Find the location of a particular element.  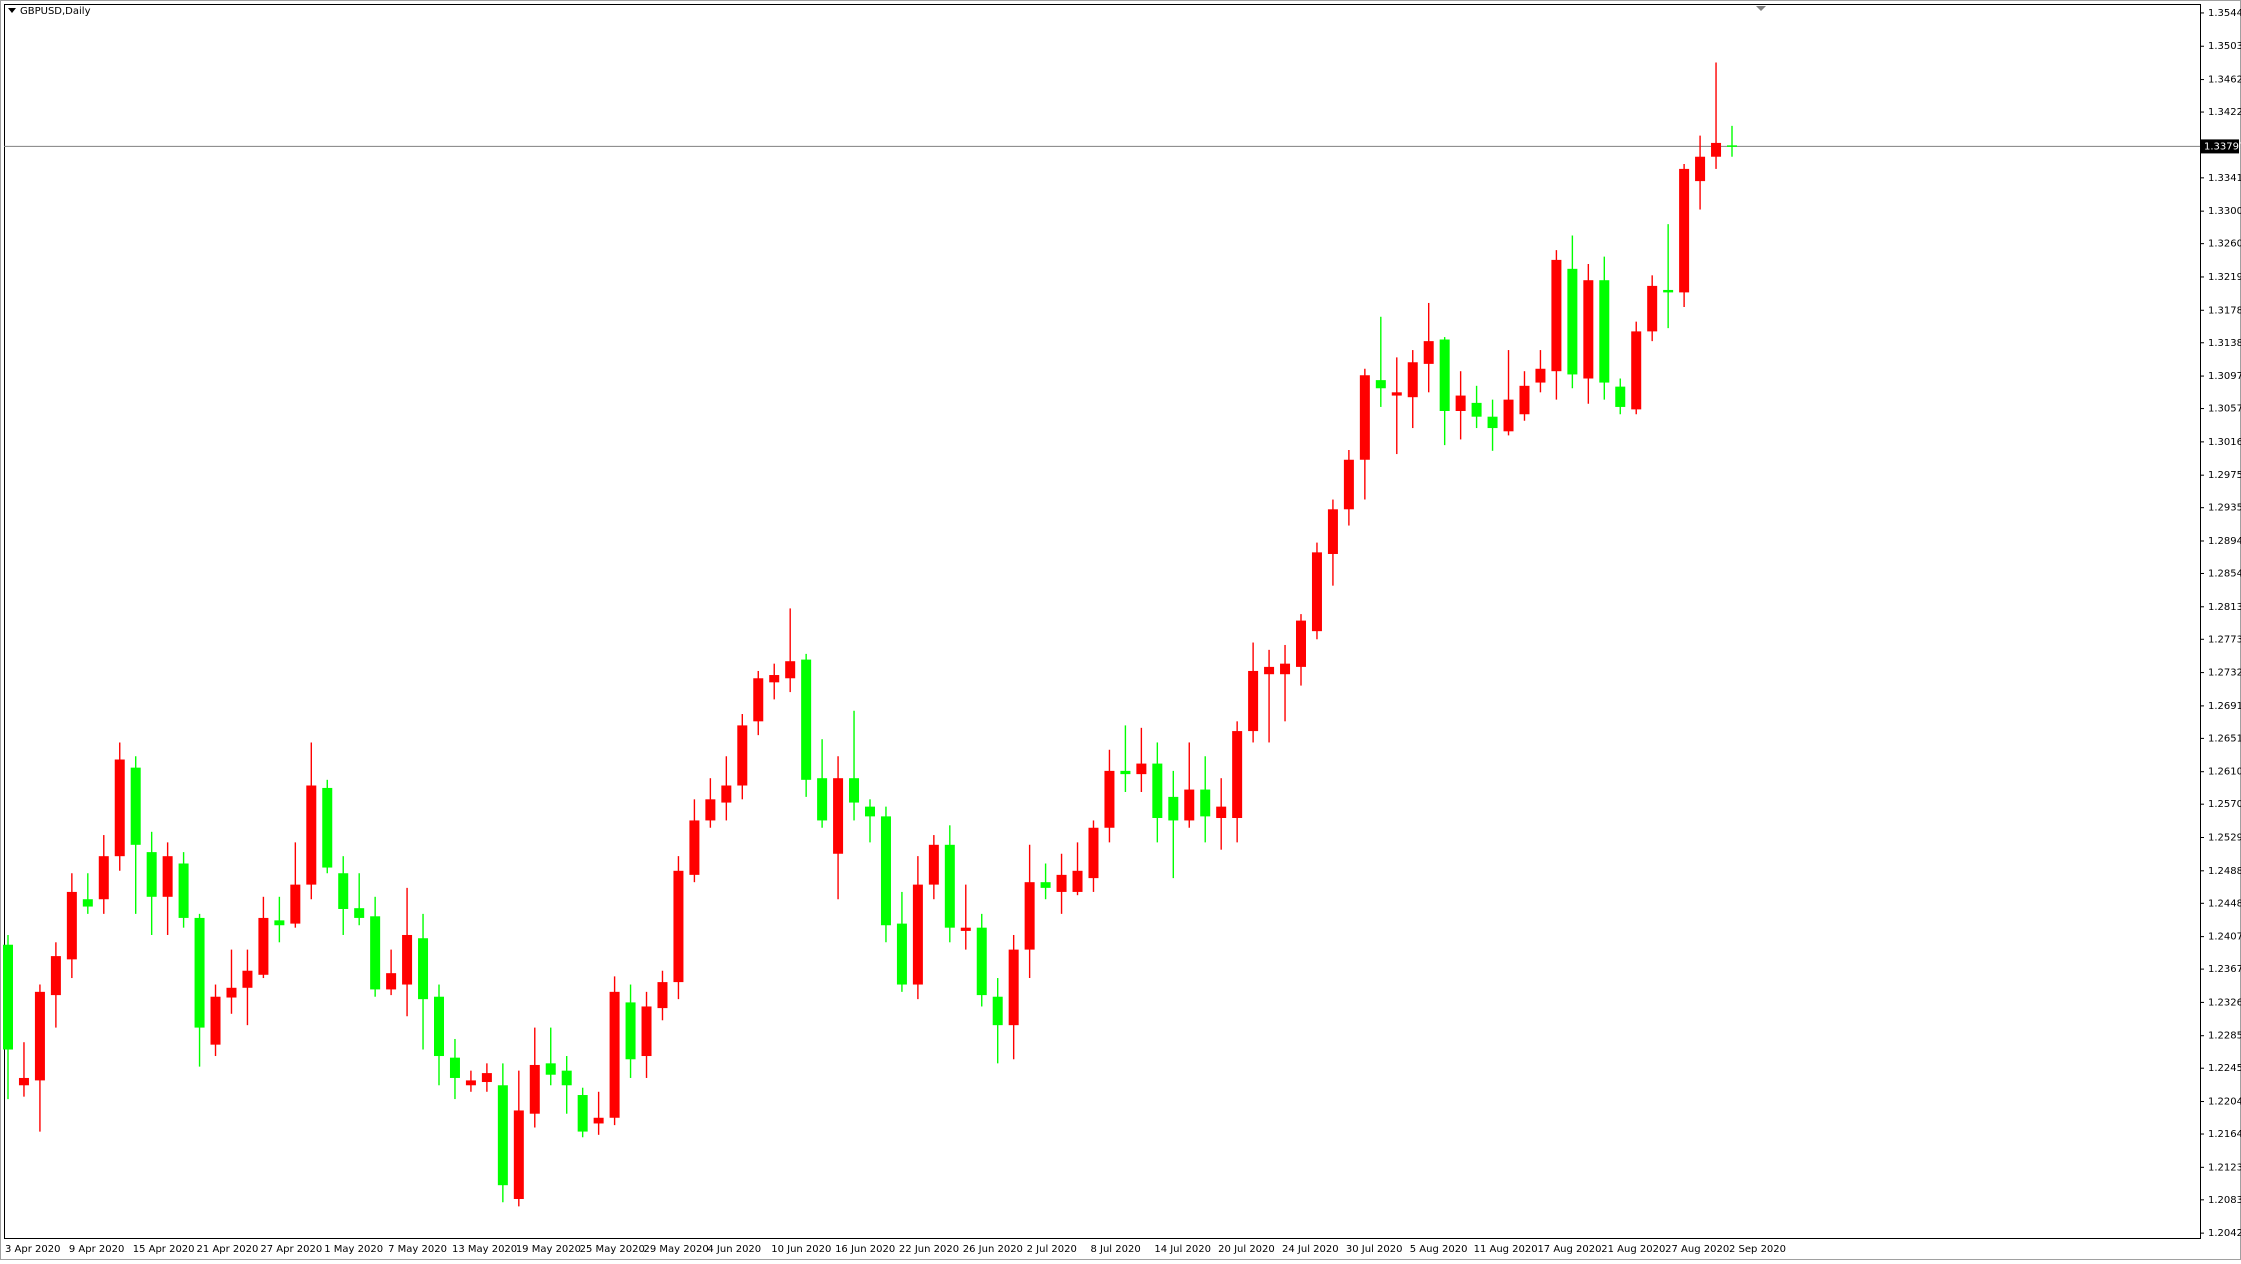

chart-title: GBPUSD,Daily is located at coordinates (55, 11).